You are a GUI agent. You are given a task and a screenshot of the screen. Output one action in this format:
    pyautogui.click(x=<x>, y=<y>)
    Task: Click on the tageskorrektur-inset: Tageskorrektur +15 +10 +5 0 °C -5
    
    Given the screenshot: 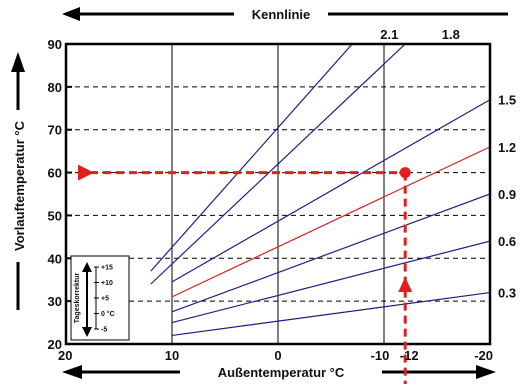 What is the action you would take?
    pyautogui.click(x=100, y=298)
    